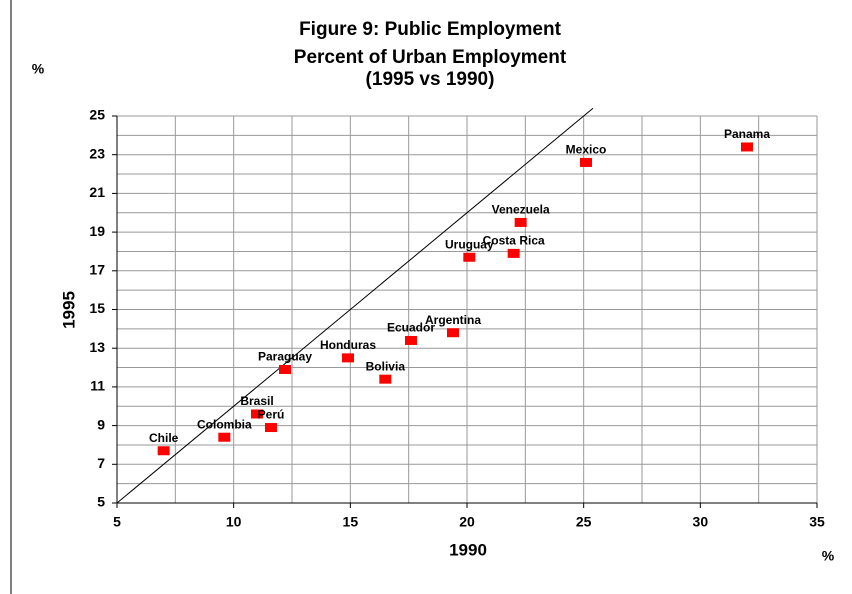 The width and height of the screenshot is (852, 594). I want to click on point-label: Panama, so click(747, 134).